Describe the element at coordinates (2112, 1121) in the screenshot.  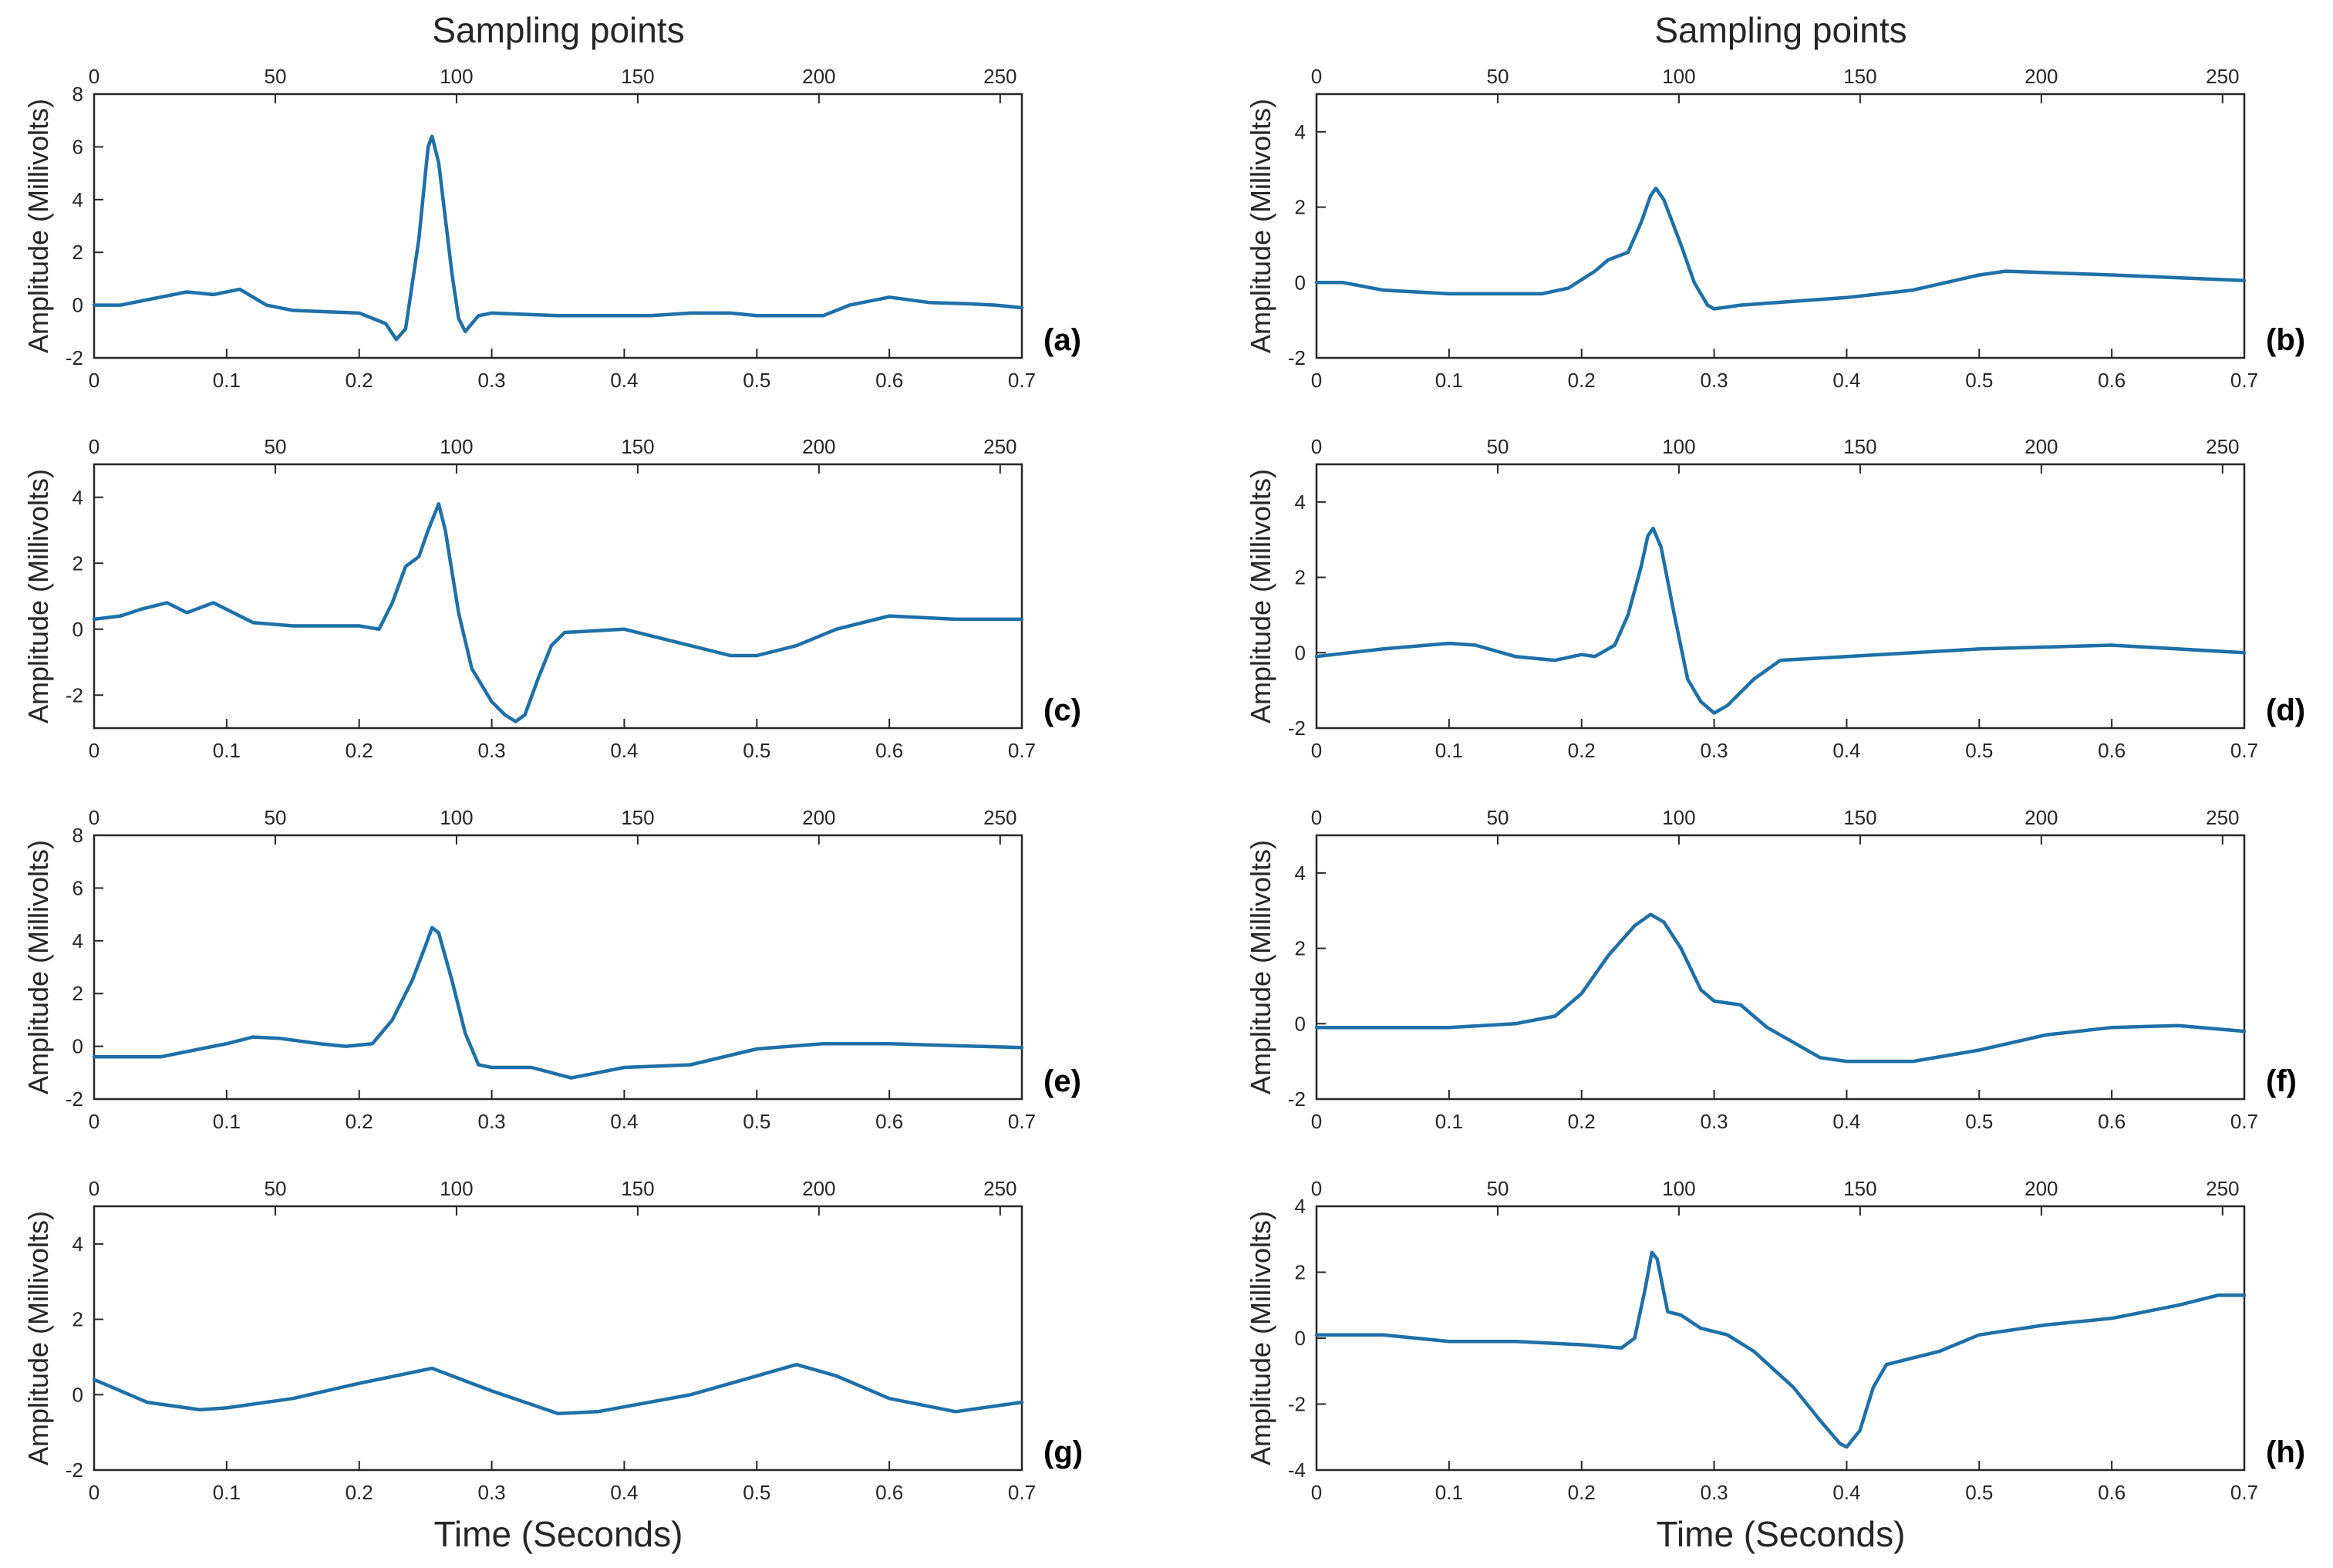
I see `x-tick-label-f: 0.6` at that location.